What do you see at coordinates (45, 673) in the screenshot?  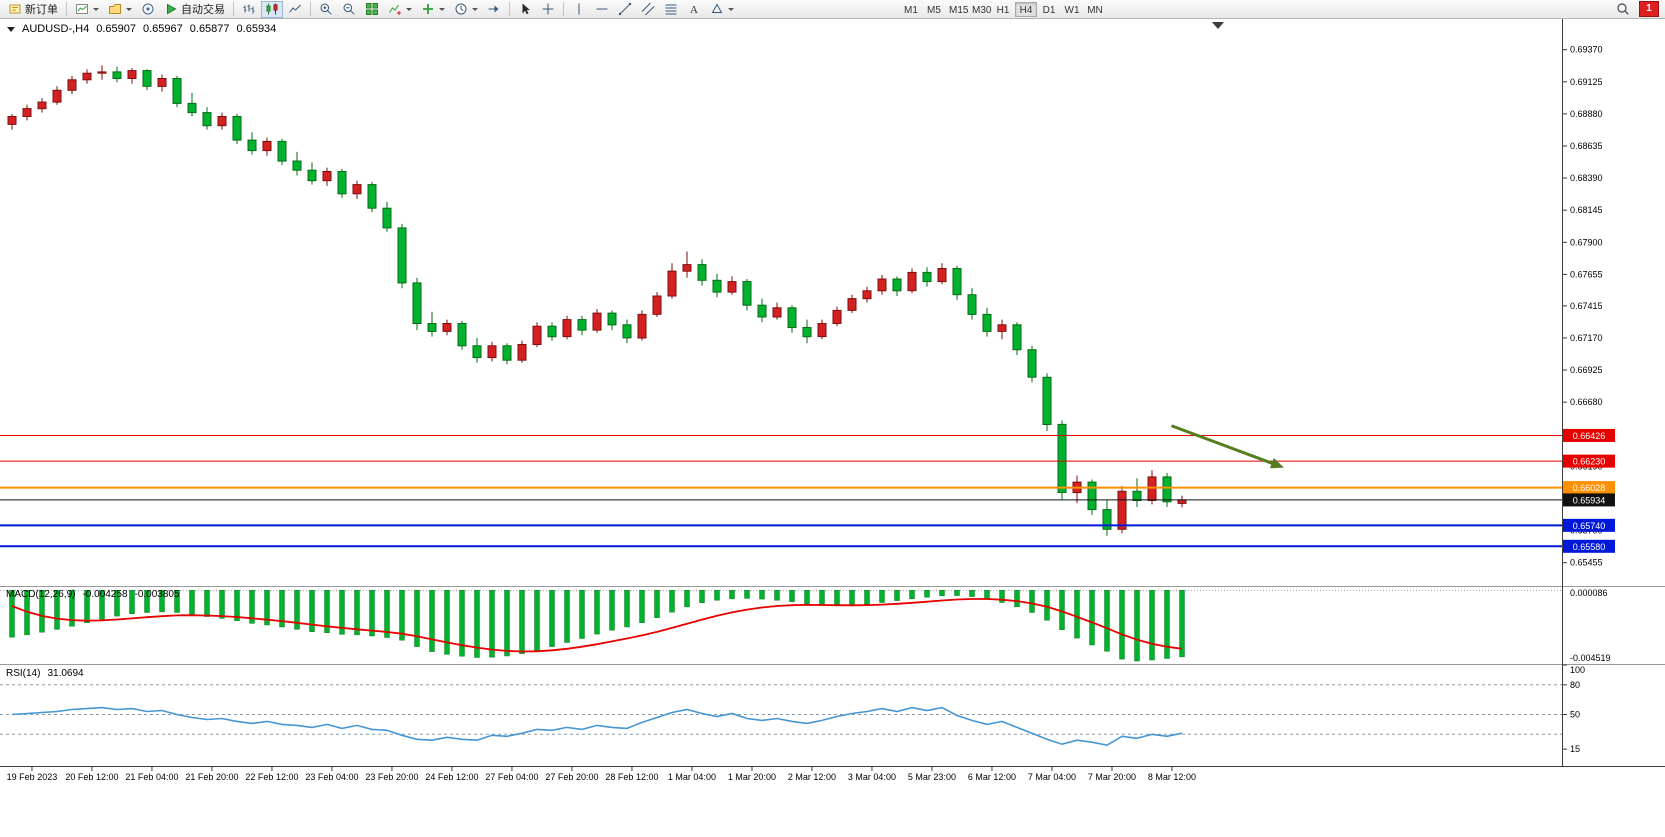 I see `rsi-indicator-label: RSI(14) 31.0694` at bounding box center [45, 673].